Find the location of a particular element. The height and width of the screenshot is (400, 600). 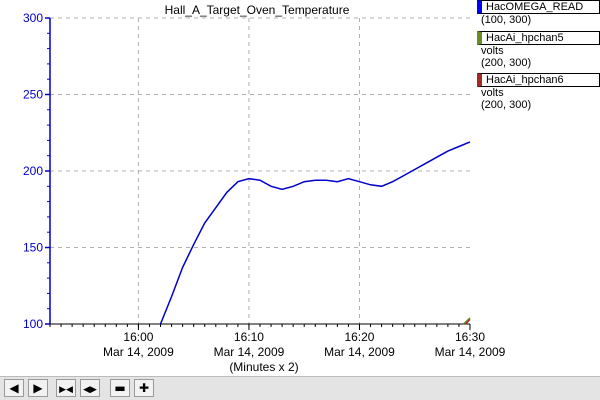

zoom-in-time-icon: ▶◀ is located at coordinates (66, 390).